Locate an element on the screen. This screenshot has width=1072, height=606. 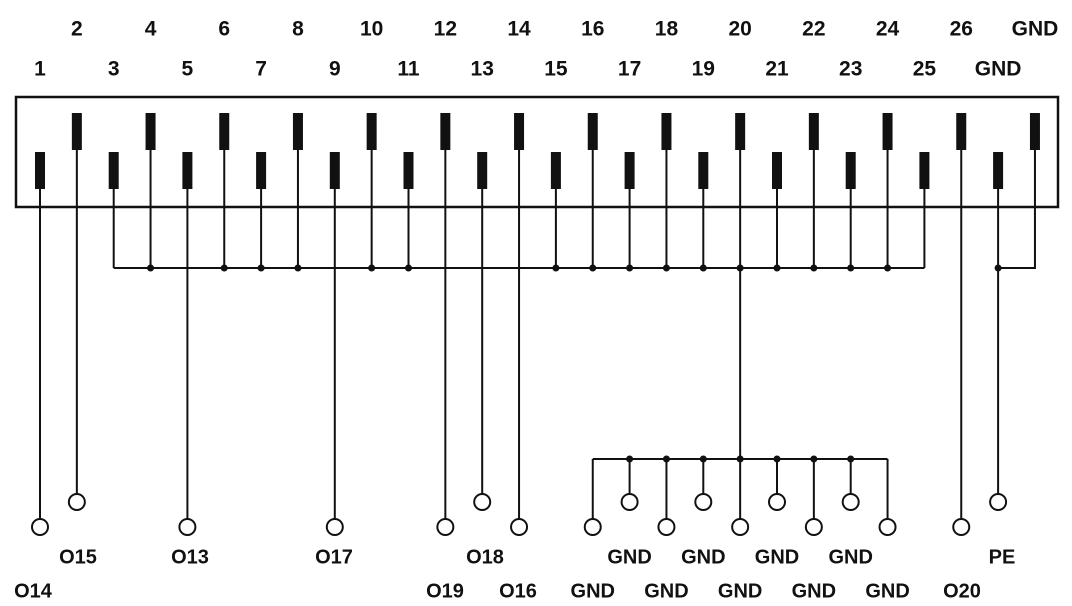
pin-label: 17 is located at coordinates (629, 69).